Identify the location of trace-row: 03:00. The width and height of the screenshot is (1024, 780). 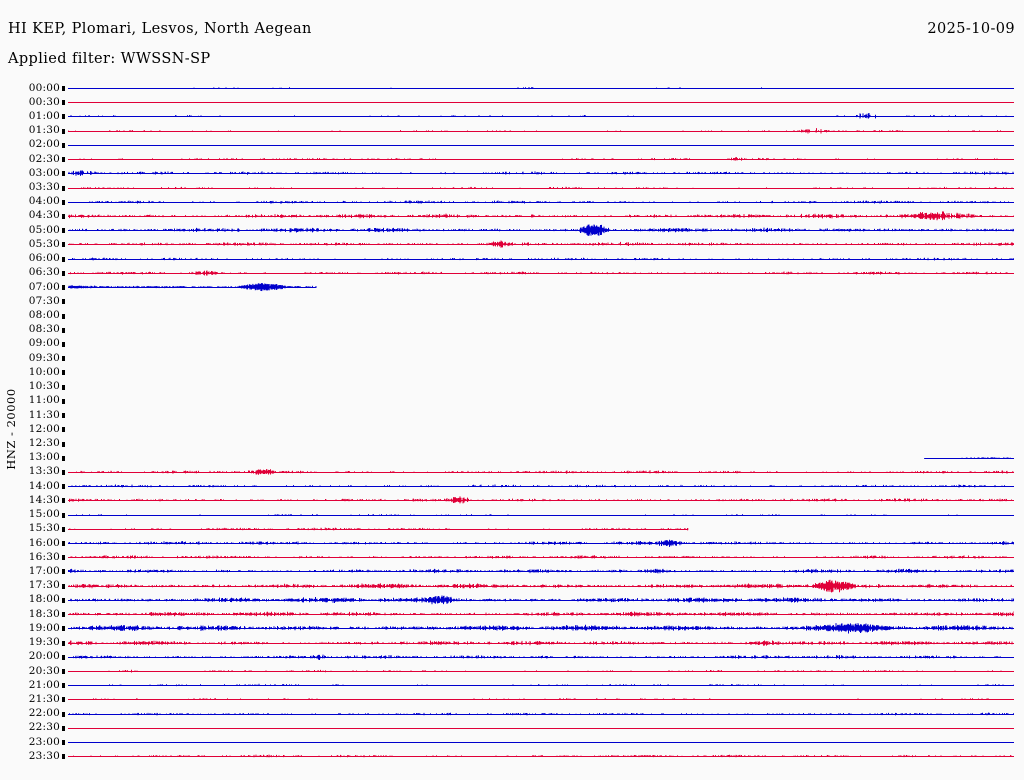
(512, 173).